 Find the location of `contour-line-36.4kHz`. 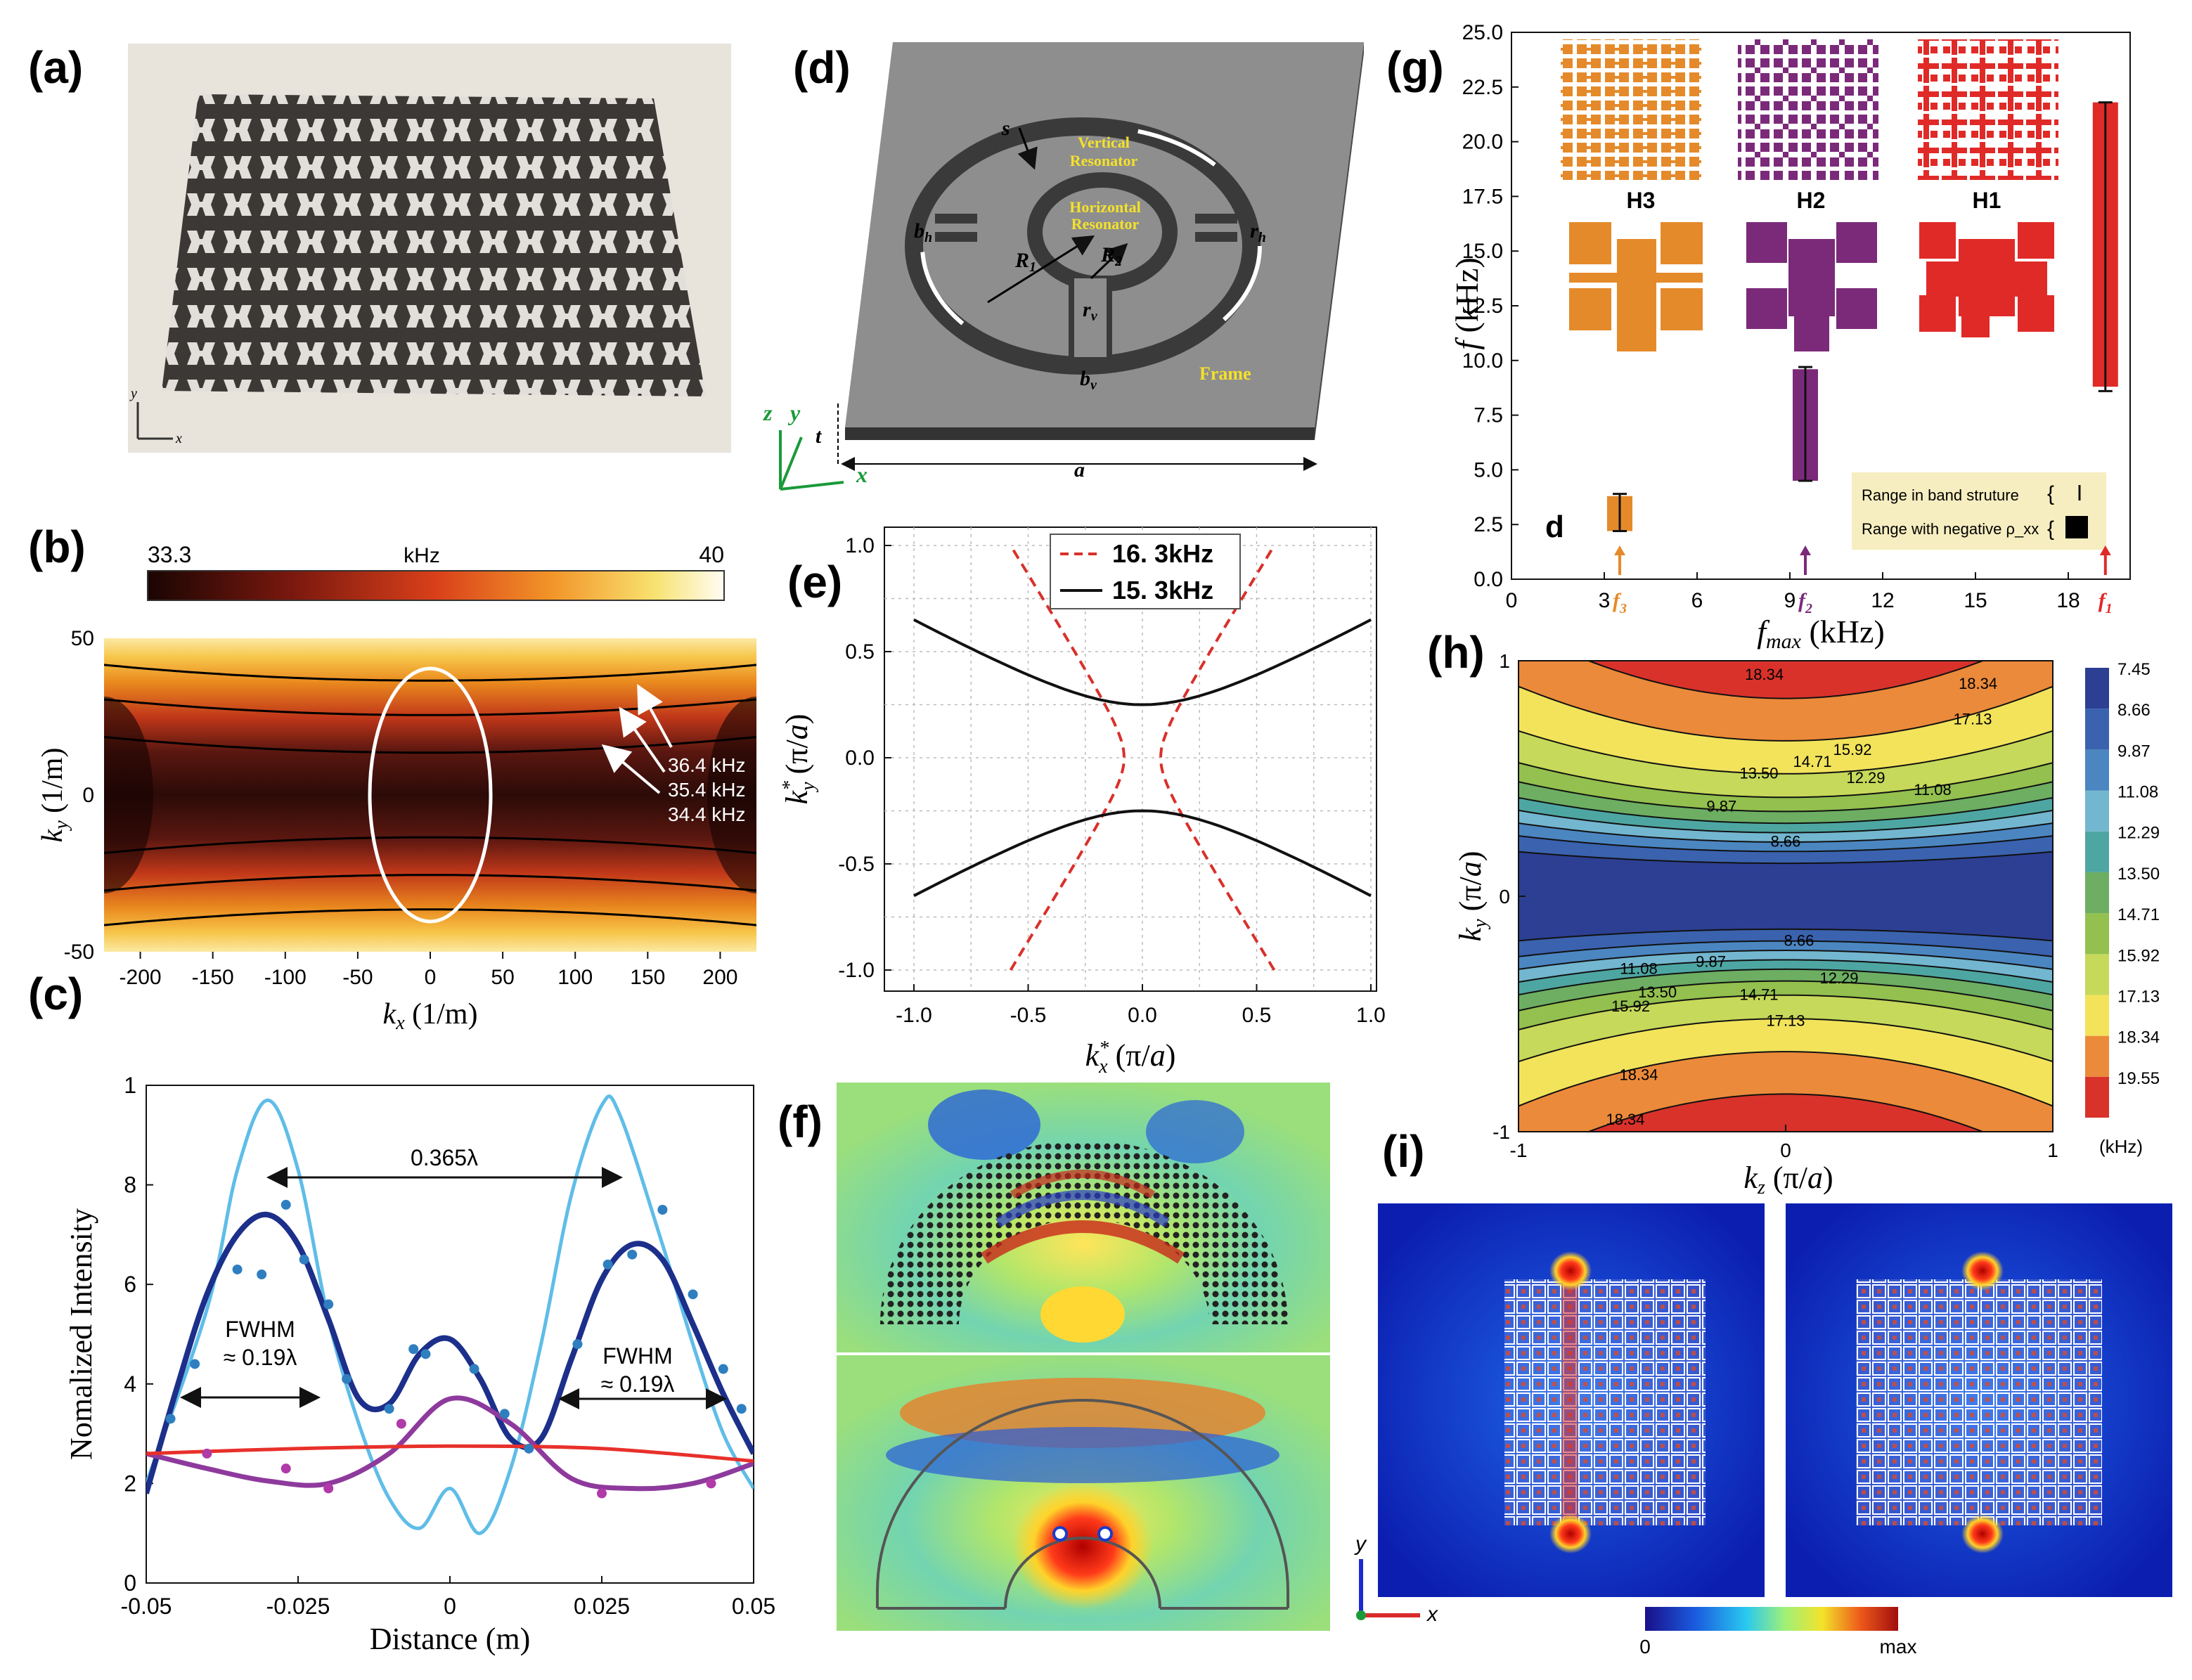

contour-line-36.4kHz is located at coordinates (430, 673).